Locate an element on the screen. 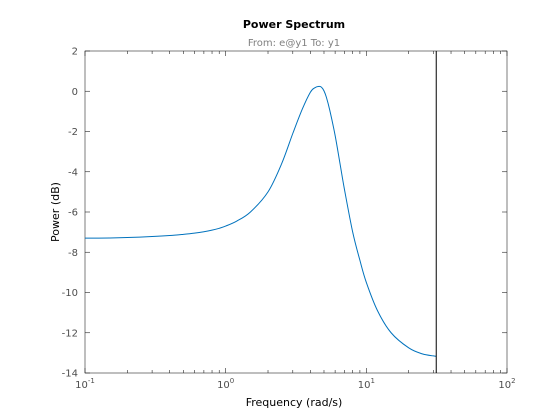  y-tick-label: -14 is located at coordinates (70, 374).